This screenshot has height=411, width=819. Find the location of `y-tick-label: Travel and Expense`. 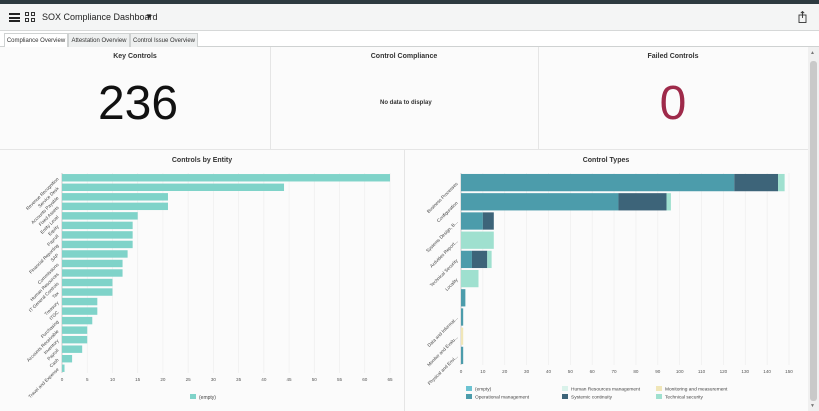

y-tick-label: Travel and Expense is located at coordinates (43, 383).